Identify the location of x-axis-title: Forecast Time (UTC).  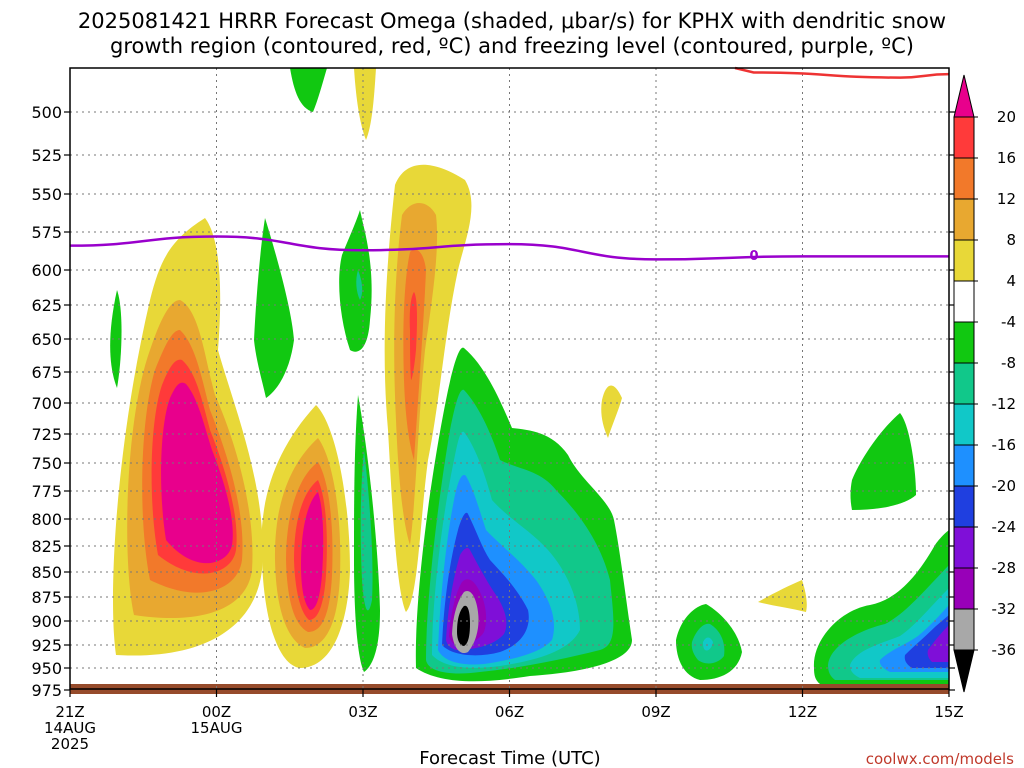
(509, 758).